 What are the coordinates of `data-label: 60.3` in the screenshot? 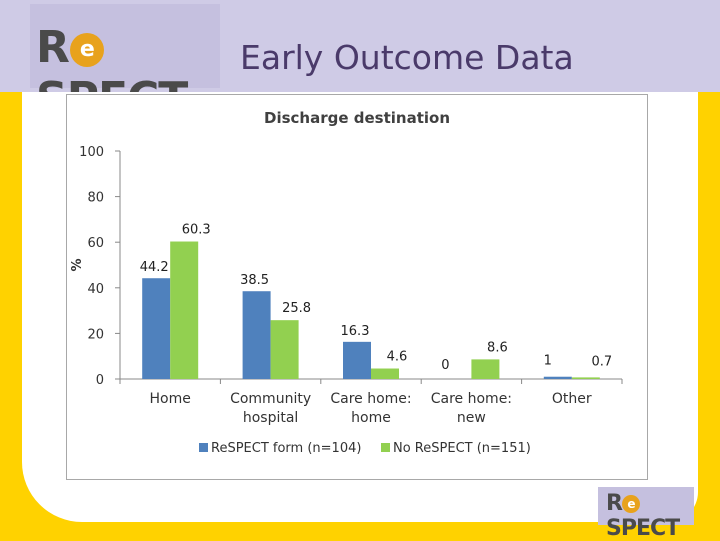 It's located at (196, 230).